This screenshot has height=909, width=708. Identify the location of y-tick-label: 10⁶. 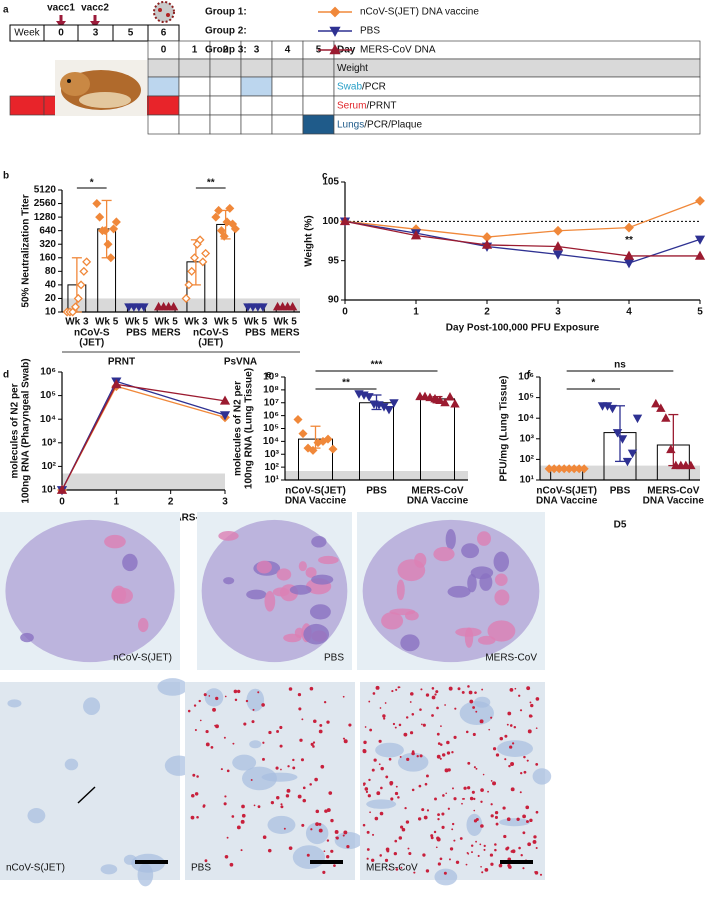
(48, 372).